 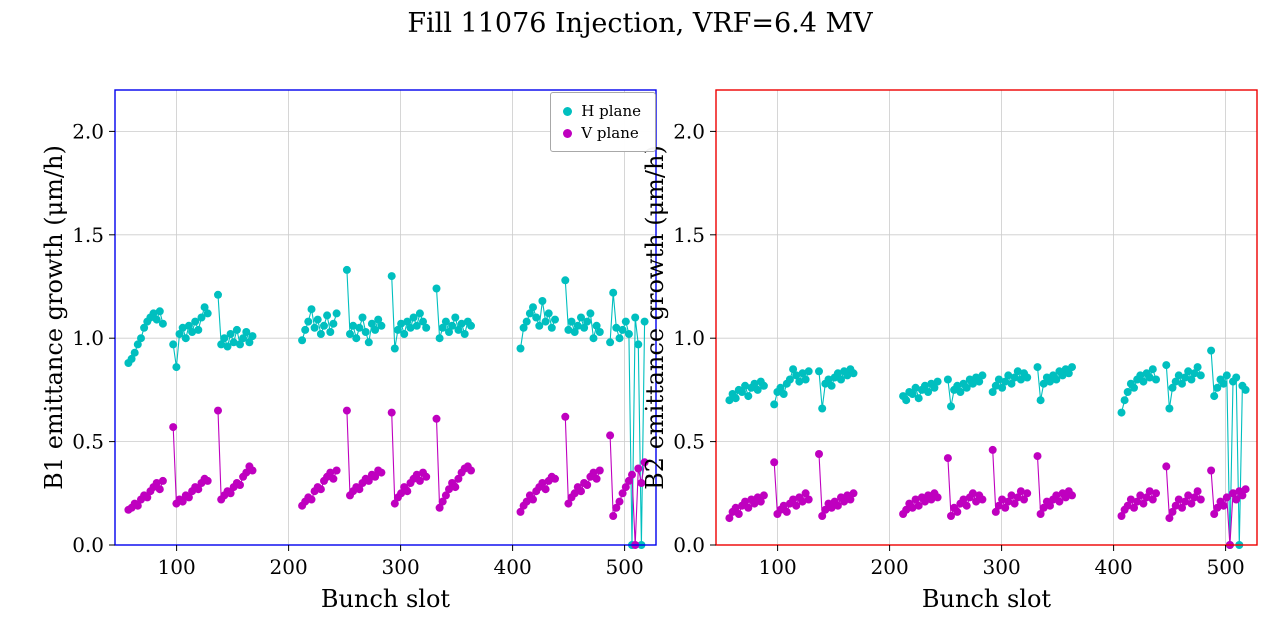 I want to click on figure-title: Fill 11076 Injection, VRF=6.4 MV, so click(x=640, y=23).